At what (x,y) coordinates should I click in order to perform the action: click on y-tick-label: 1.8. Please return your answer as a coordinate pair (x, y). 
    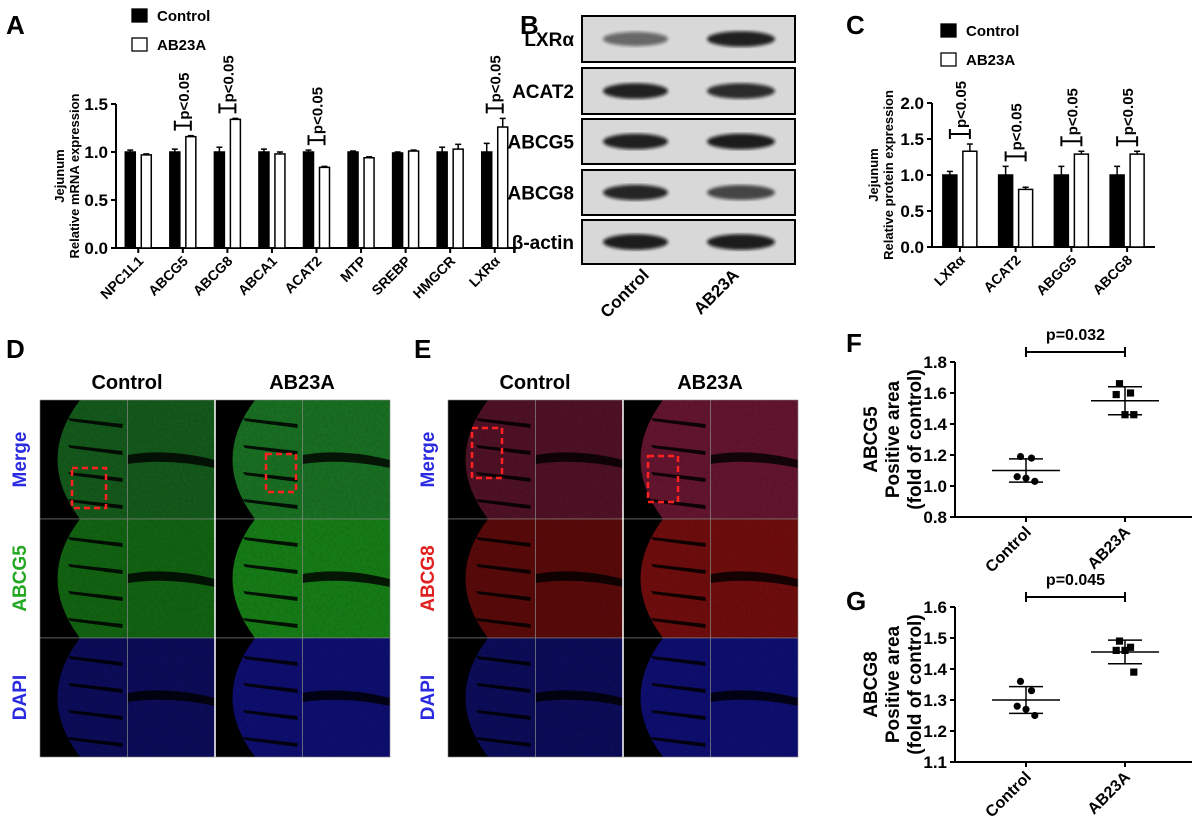
    Looking at the image, I should click on (935, 362).